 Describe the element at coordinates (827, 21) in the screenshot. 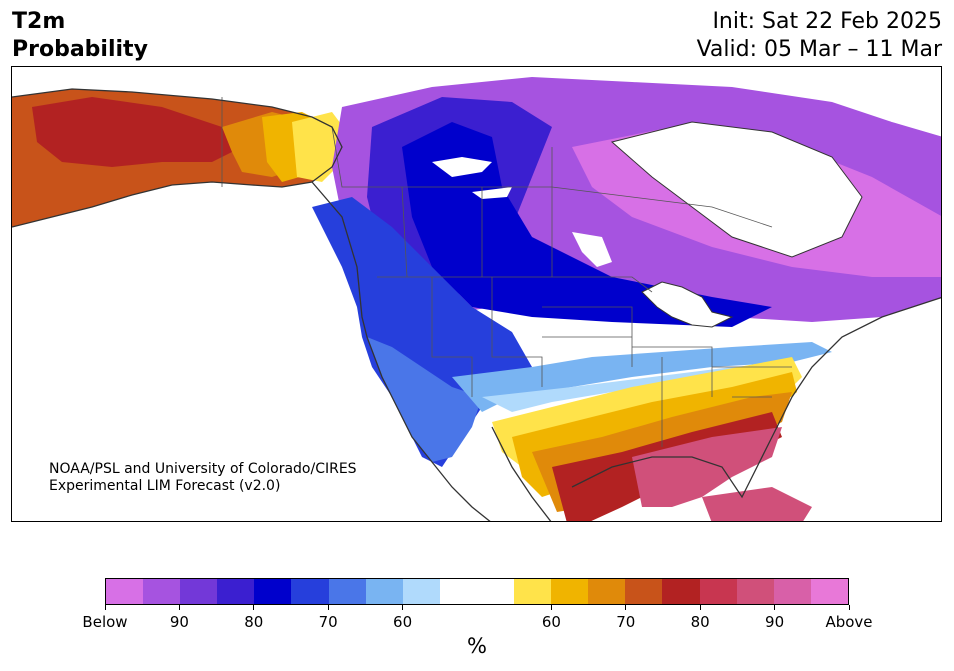

I see `init-date: Init: Sat 22 Feb 2025` at that location.